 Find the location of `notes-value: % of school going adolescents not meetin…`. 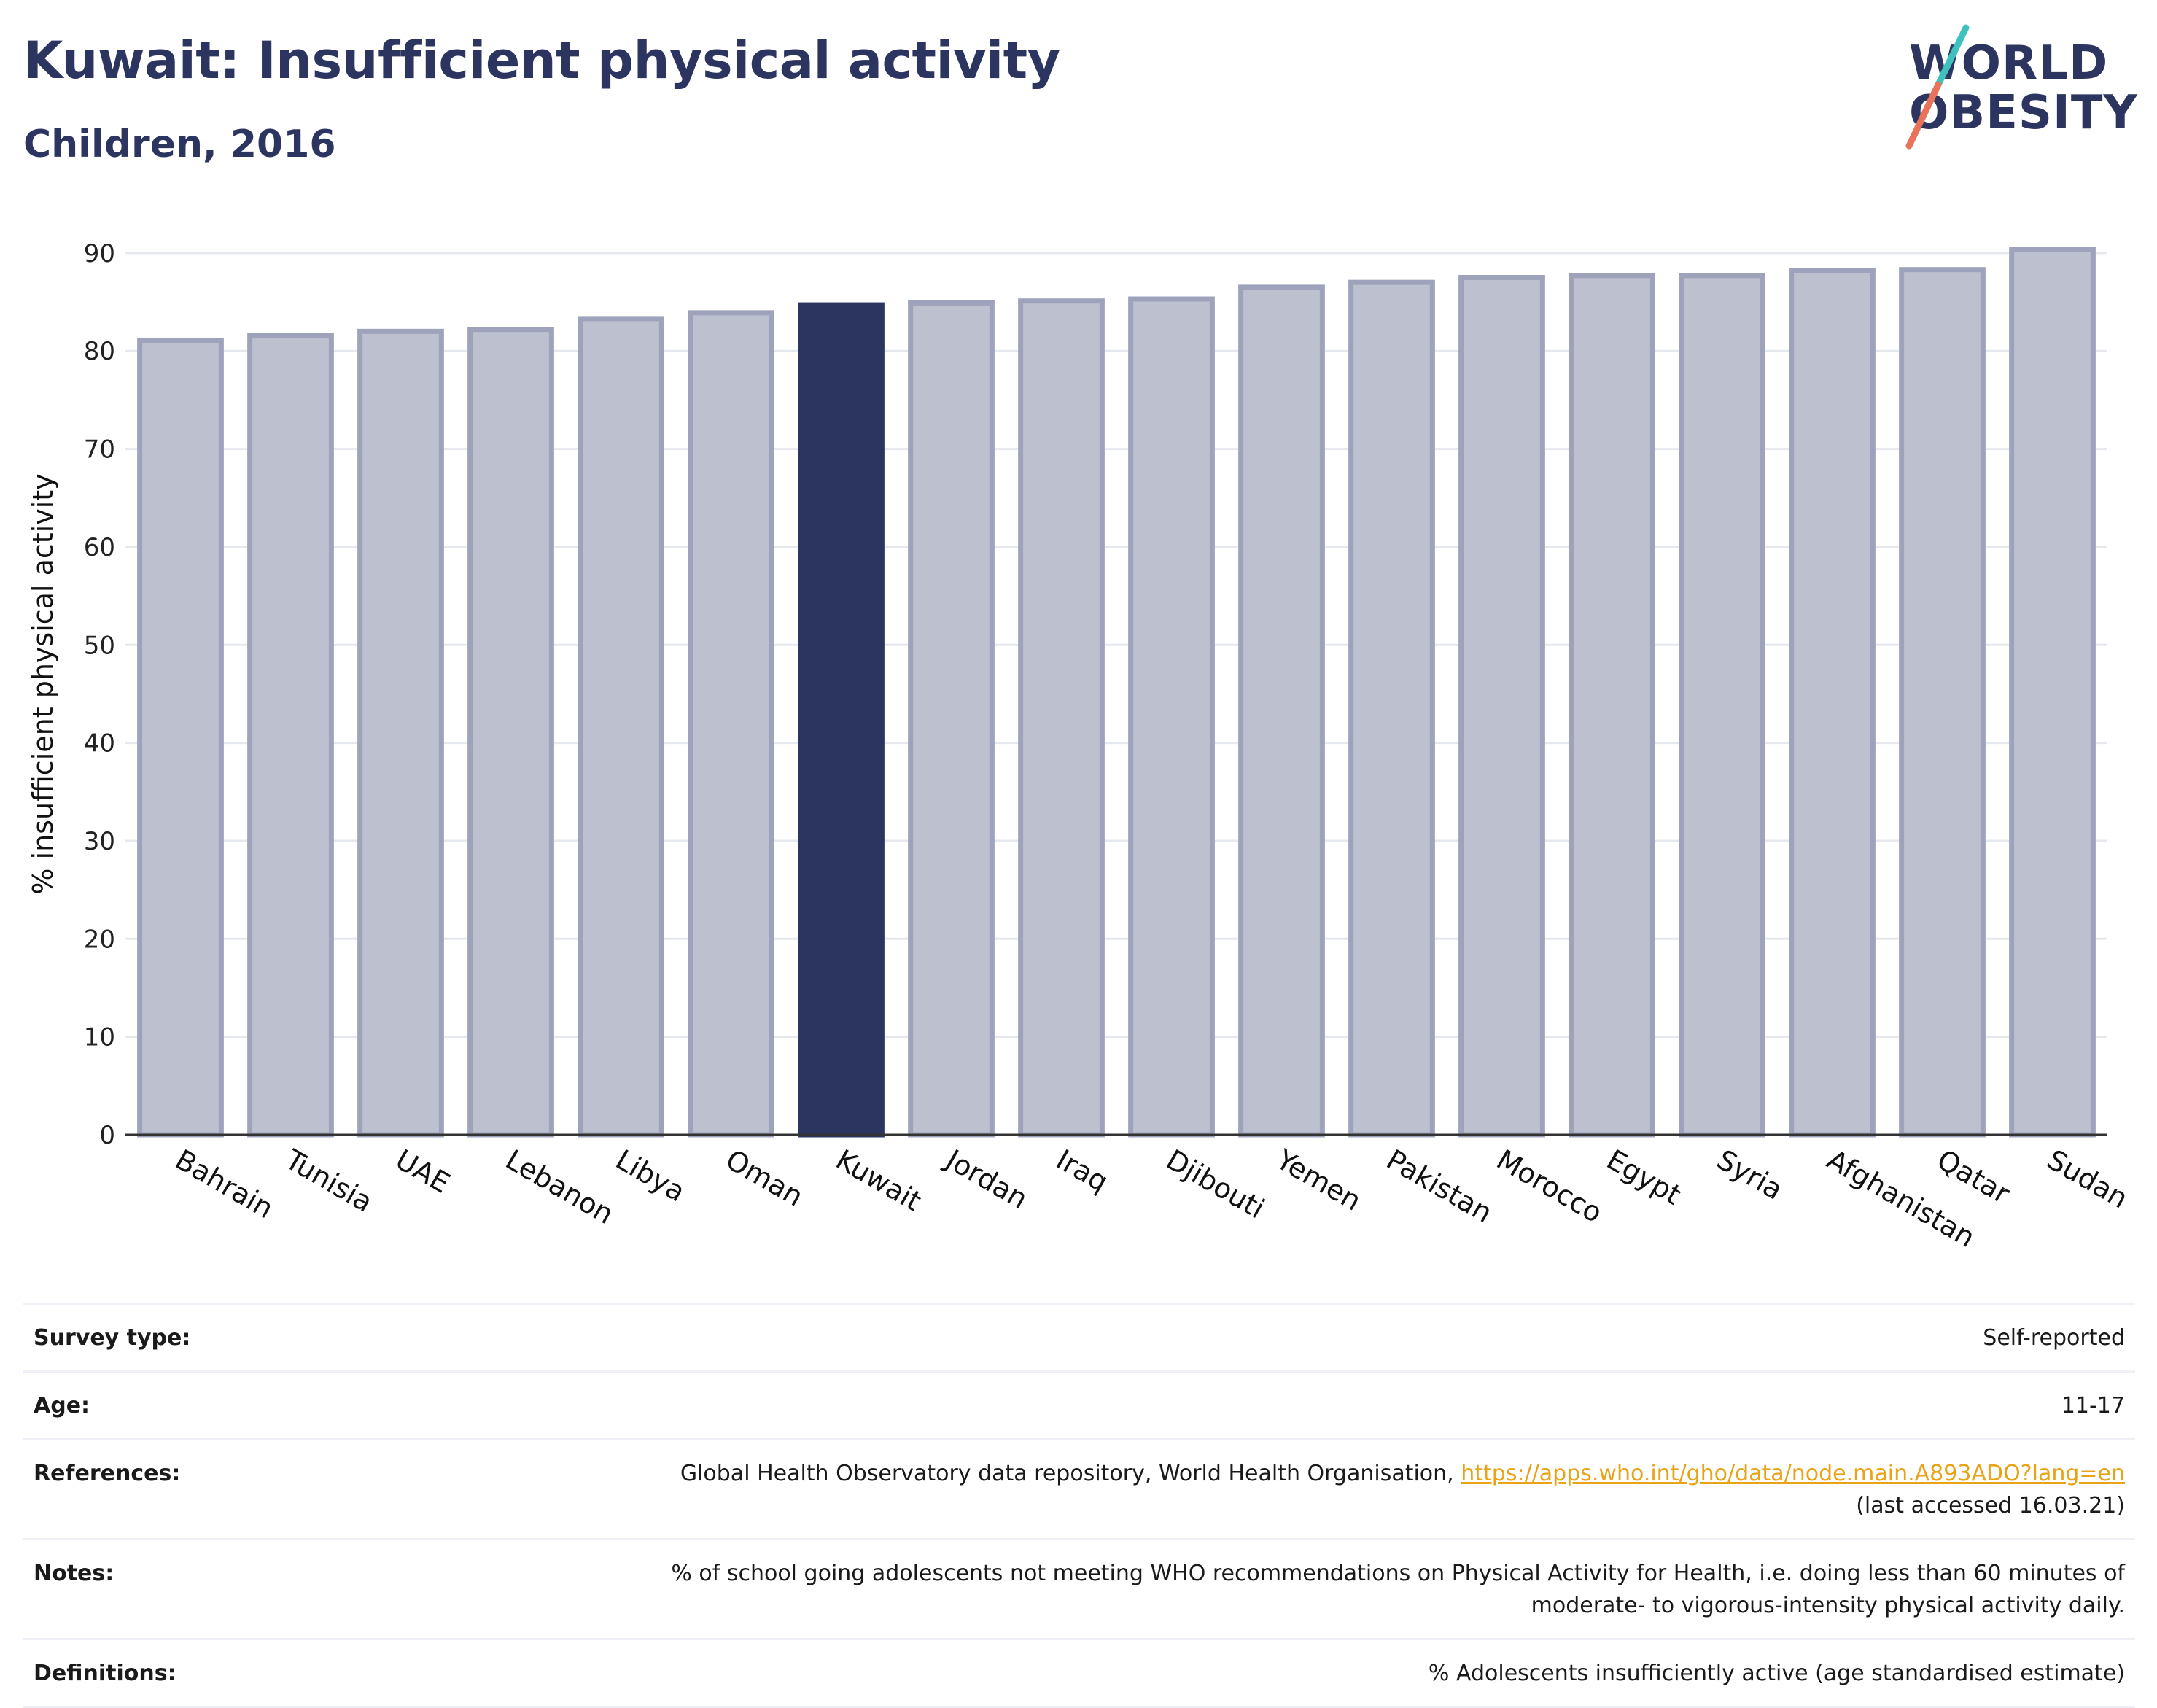

notes-value: % of school going adolescents not meetin… is located at coordinates (1398, 1590).